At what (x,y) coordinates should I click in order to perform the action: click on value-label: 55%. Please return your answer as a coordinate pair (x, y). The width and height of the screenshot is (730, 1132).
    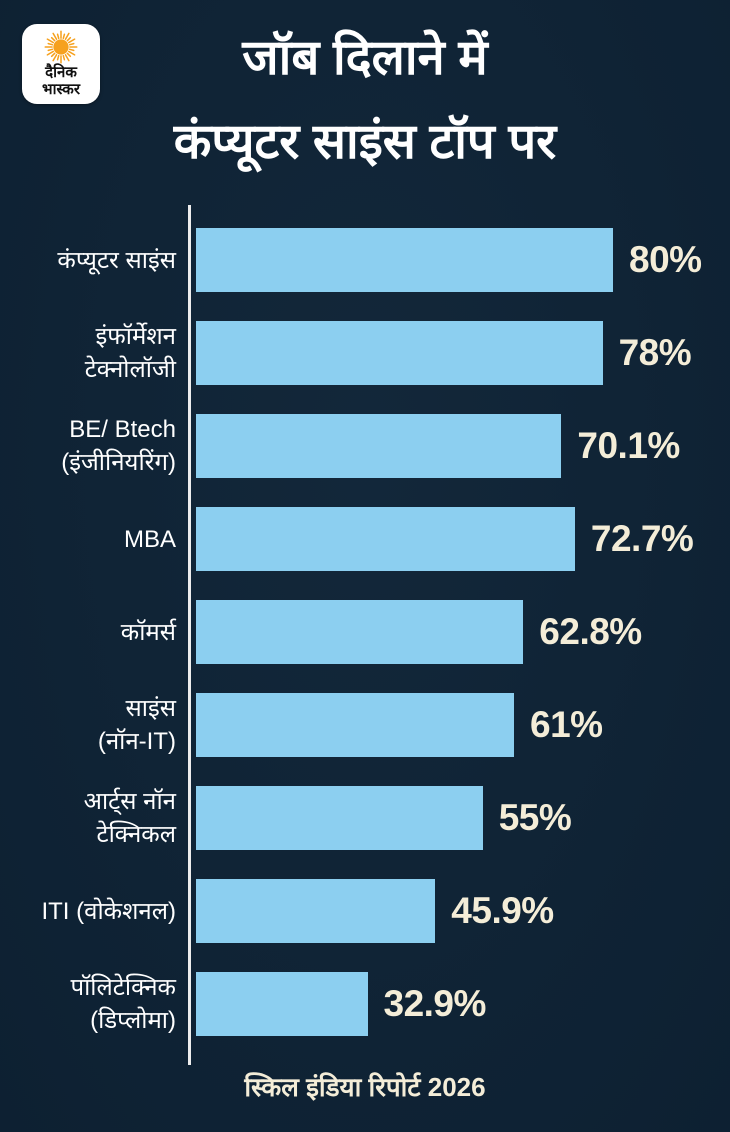
    Looking at the image, I should click on (535, 817).